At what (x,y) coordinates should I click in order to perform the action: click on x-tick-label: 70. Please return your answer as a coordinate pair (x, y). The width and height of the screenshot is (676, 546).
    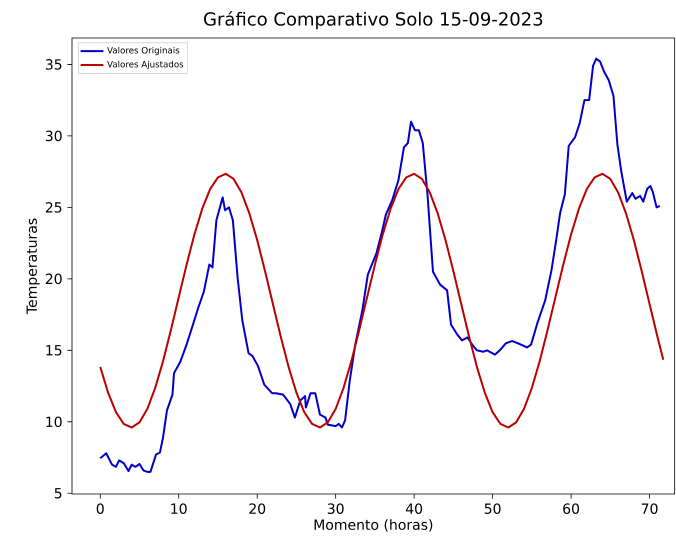
    Looking at the image, I should click on (650, 508).